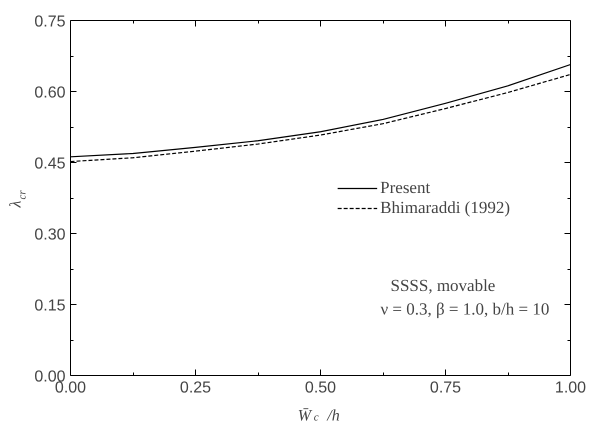 Image resolution: width=610 pixels, height=442 pixels. I want to click on x-axis-title: W̄c /h, so click(319, 415).